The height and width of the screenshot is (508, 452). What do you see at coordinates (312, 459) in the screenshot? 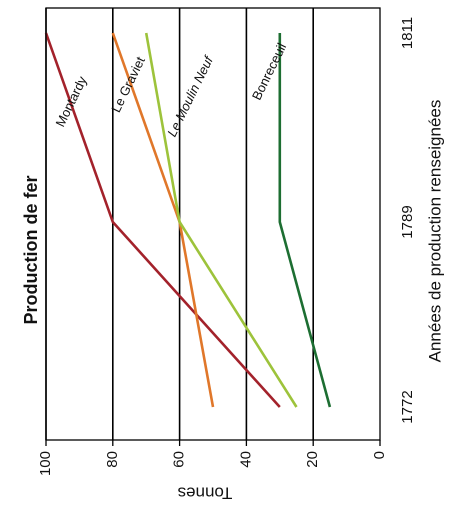
I see `y-tick-label-20: 20` at bounding box center [312, 459].